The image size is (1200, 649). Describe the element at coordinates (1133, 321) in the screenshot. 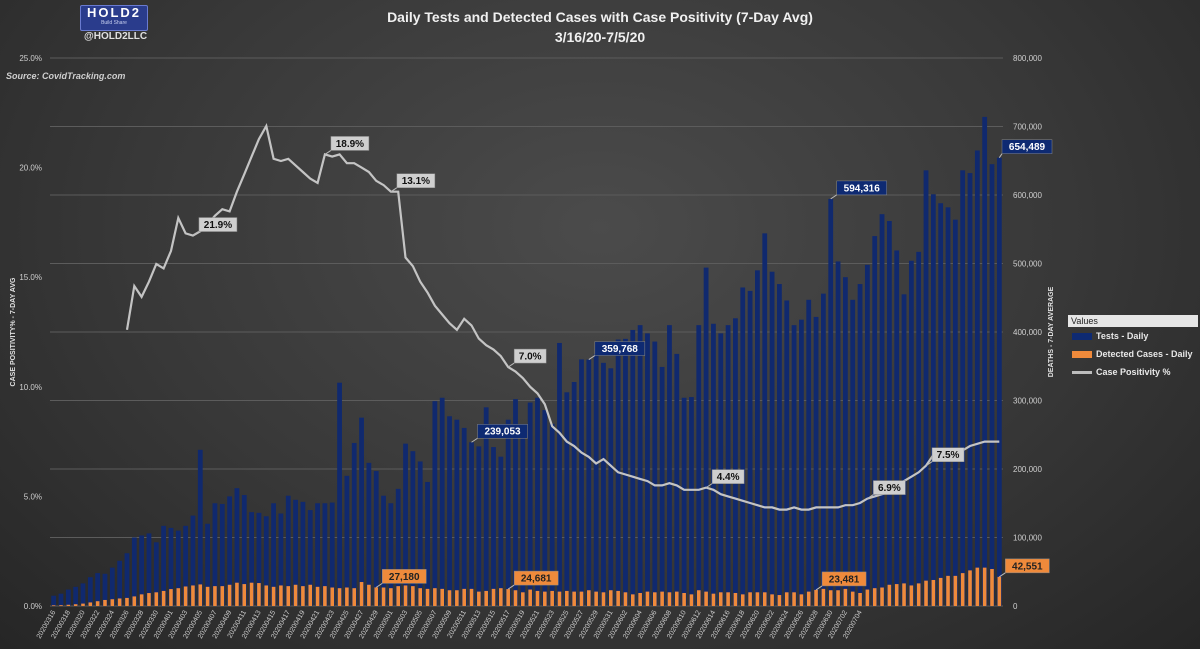

I see `legend-header: Values` at that location.